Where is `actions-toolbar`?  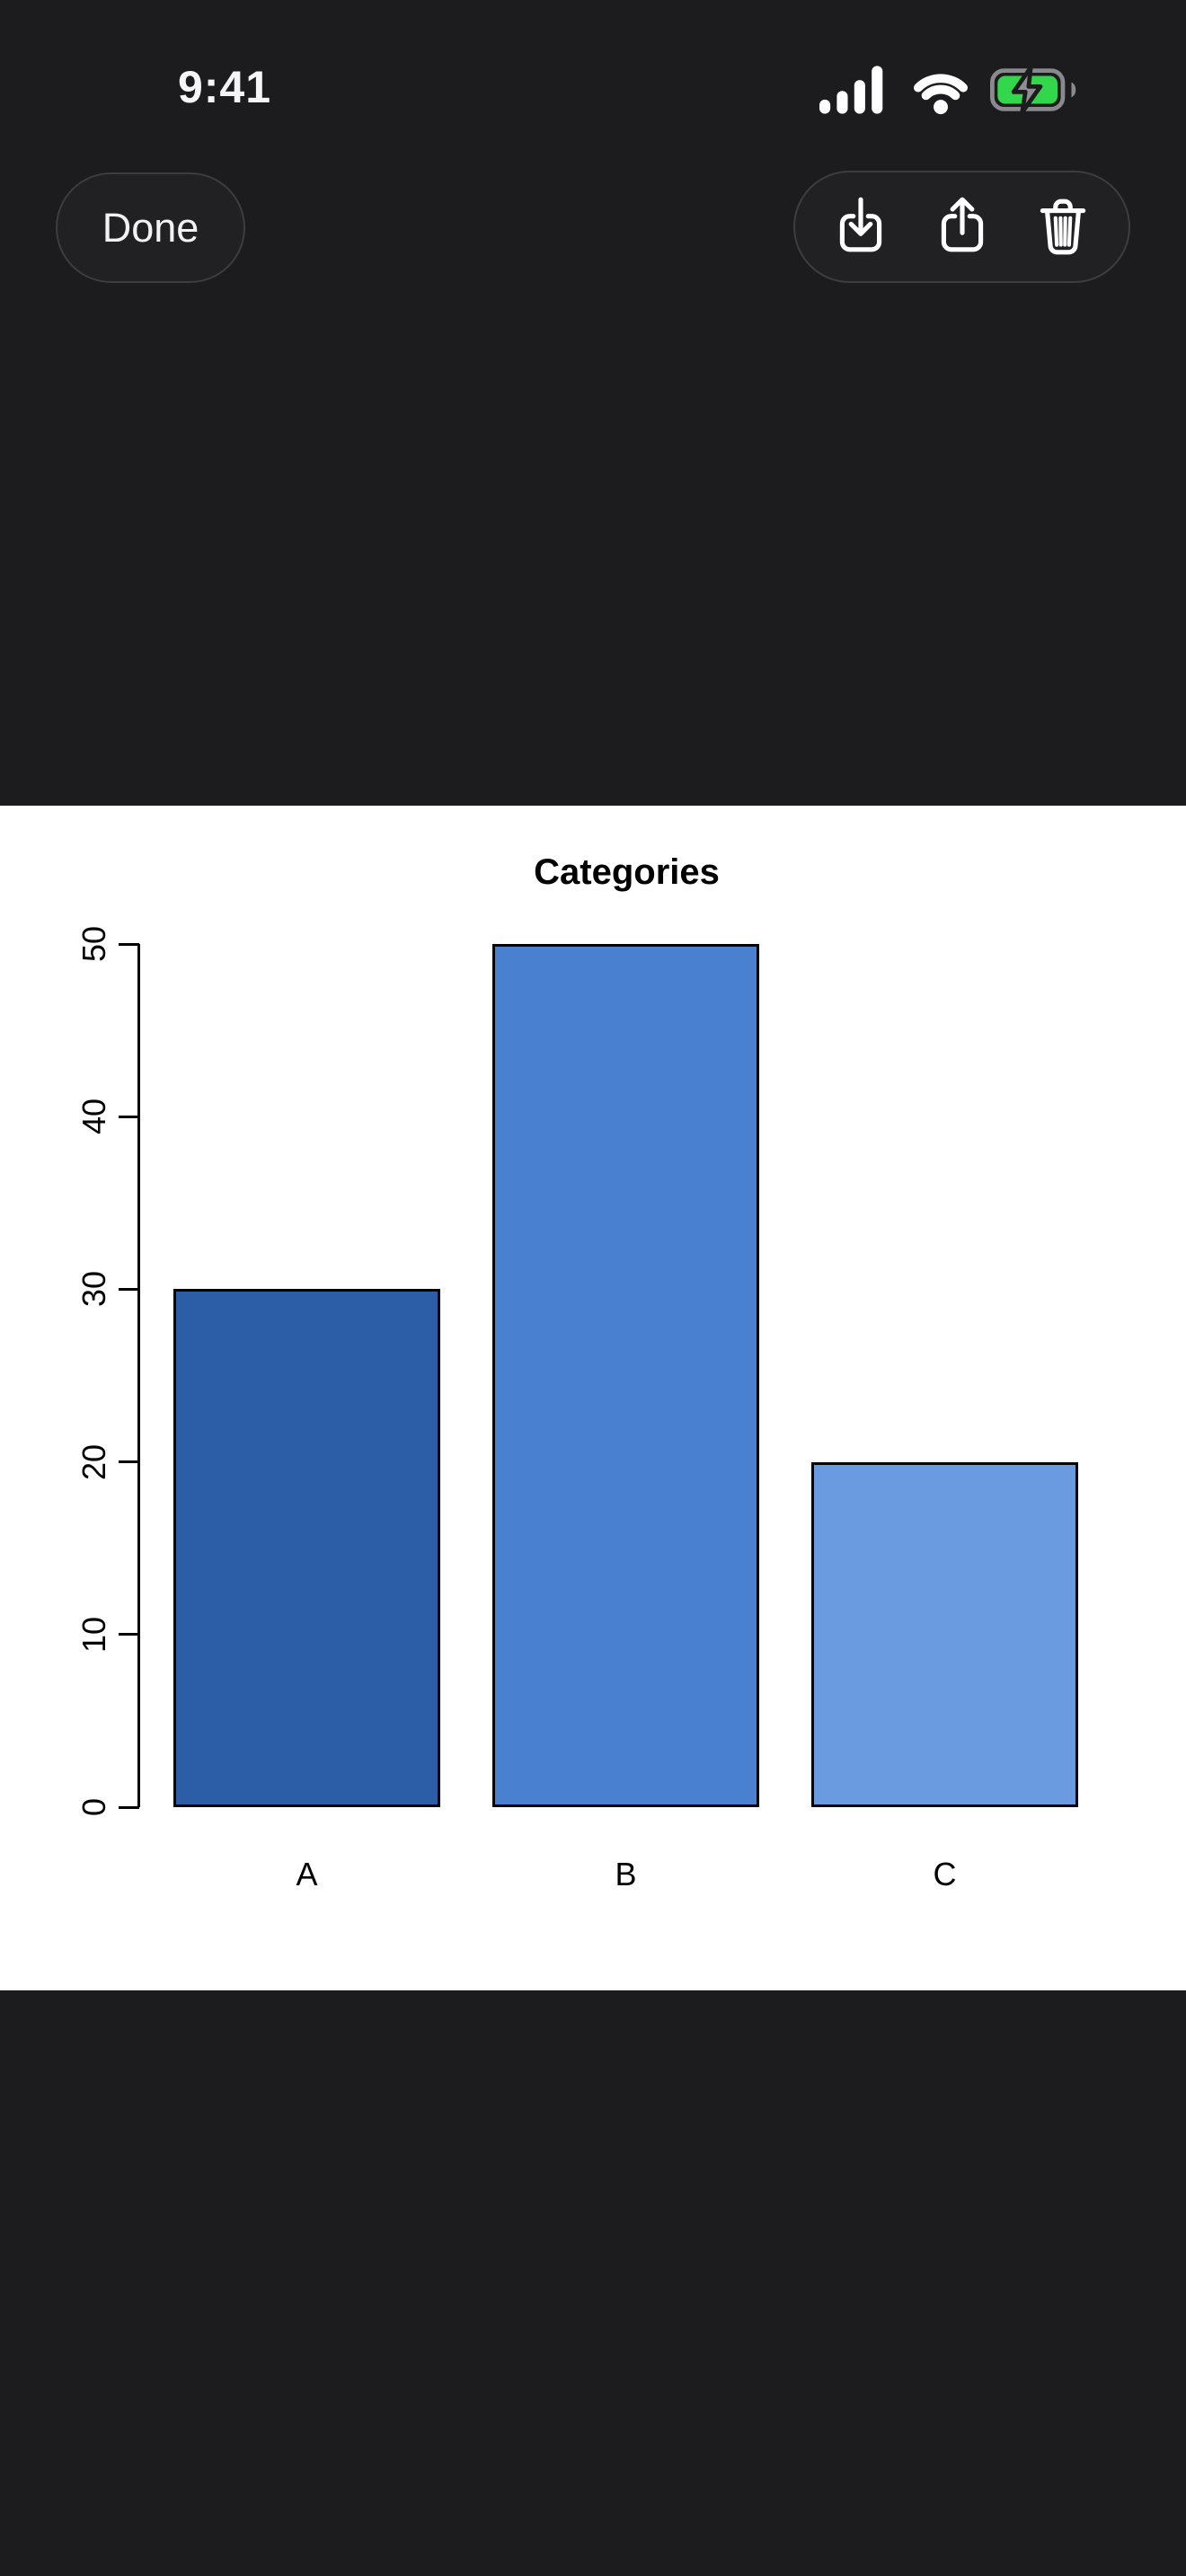 actions-toolbar is located at coordinates (961, 227).